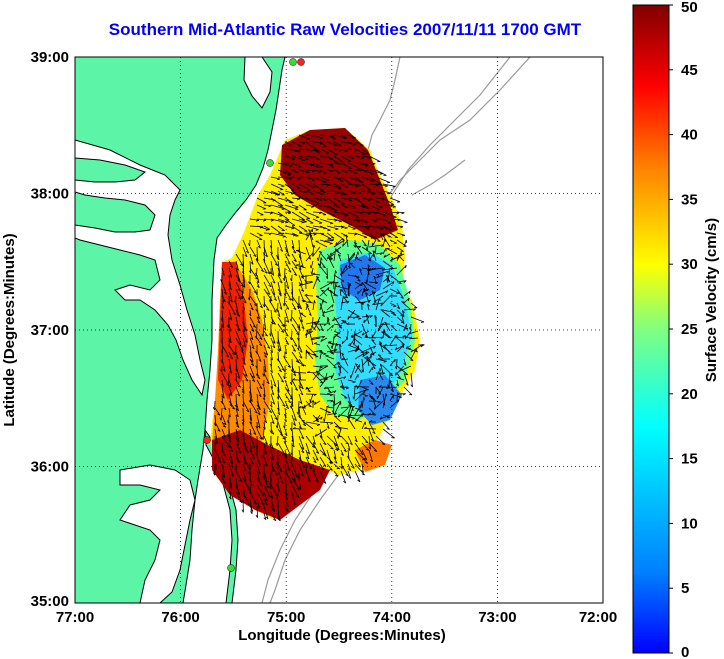 The width and height of the screenshot is (724, 659). Describe the element at coordinates (598, 617) in the screenshot. I see `x-tick-label: 72:00` at that location.